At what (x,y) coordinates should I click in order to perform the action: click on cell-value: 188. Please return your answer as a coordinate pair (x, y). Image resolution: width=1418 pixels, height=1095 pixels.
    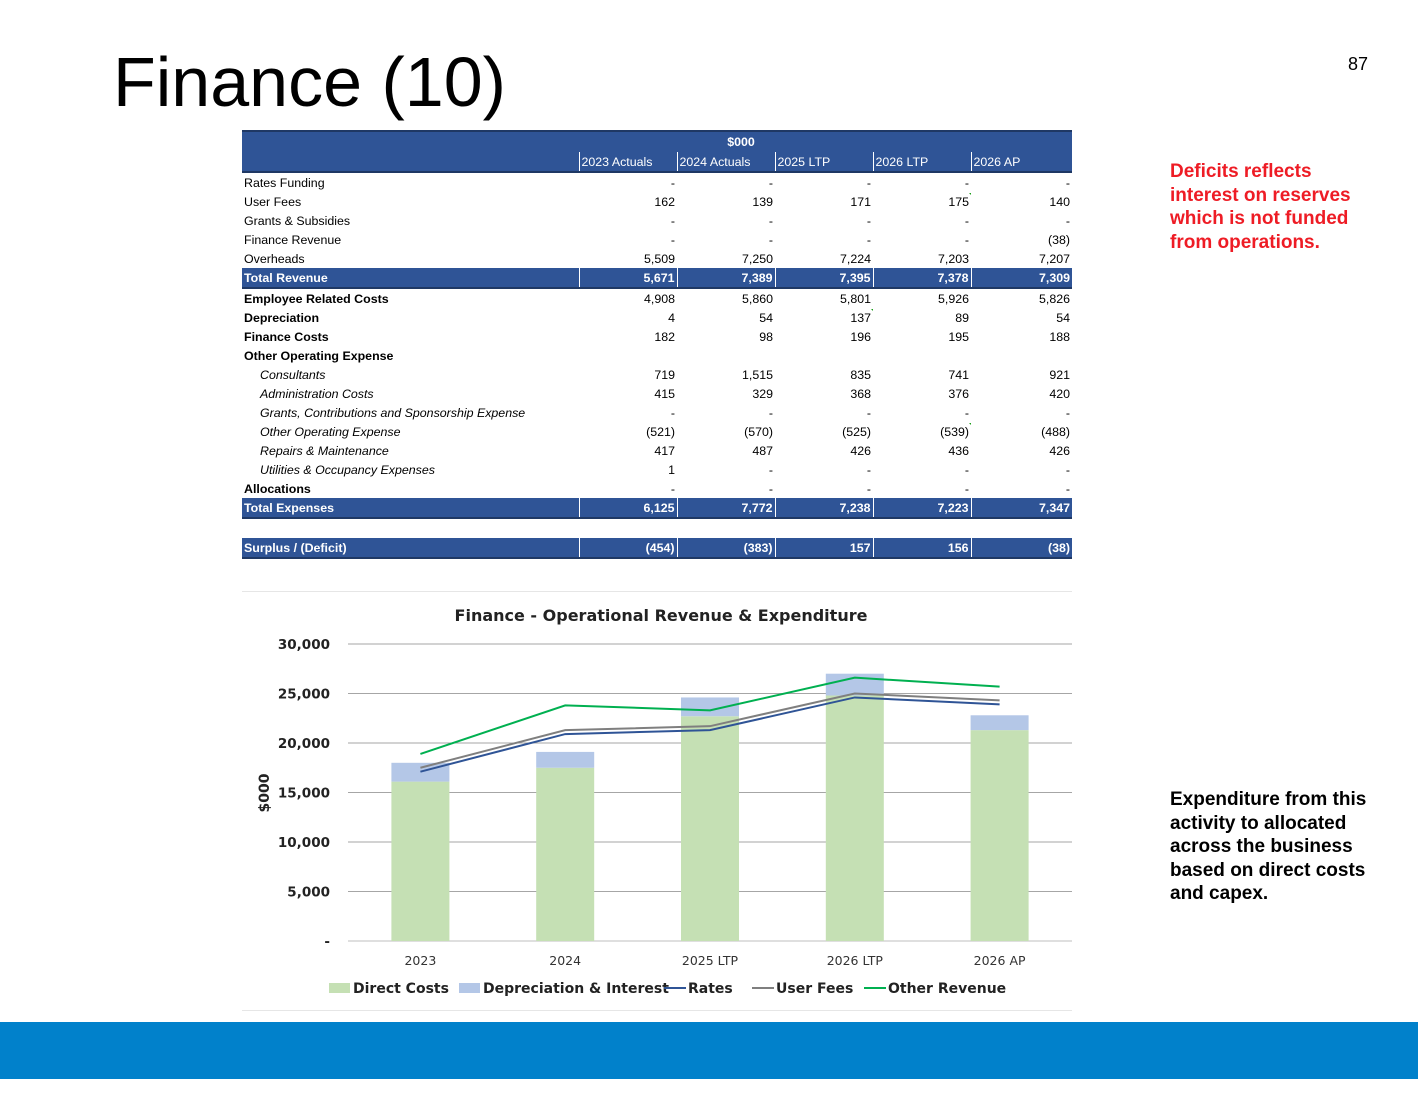
    Looking at the image, I should click on (1059, 336).